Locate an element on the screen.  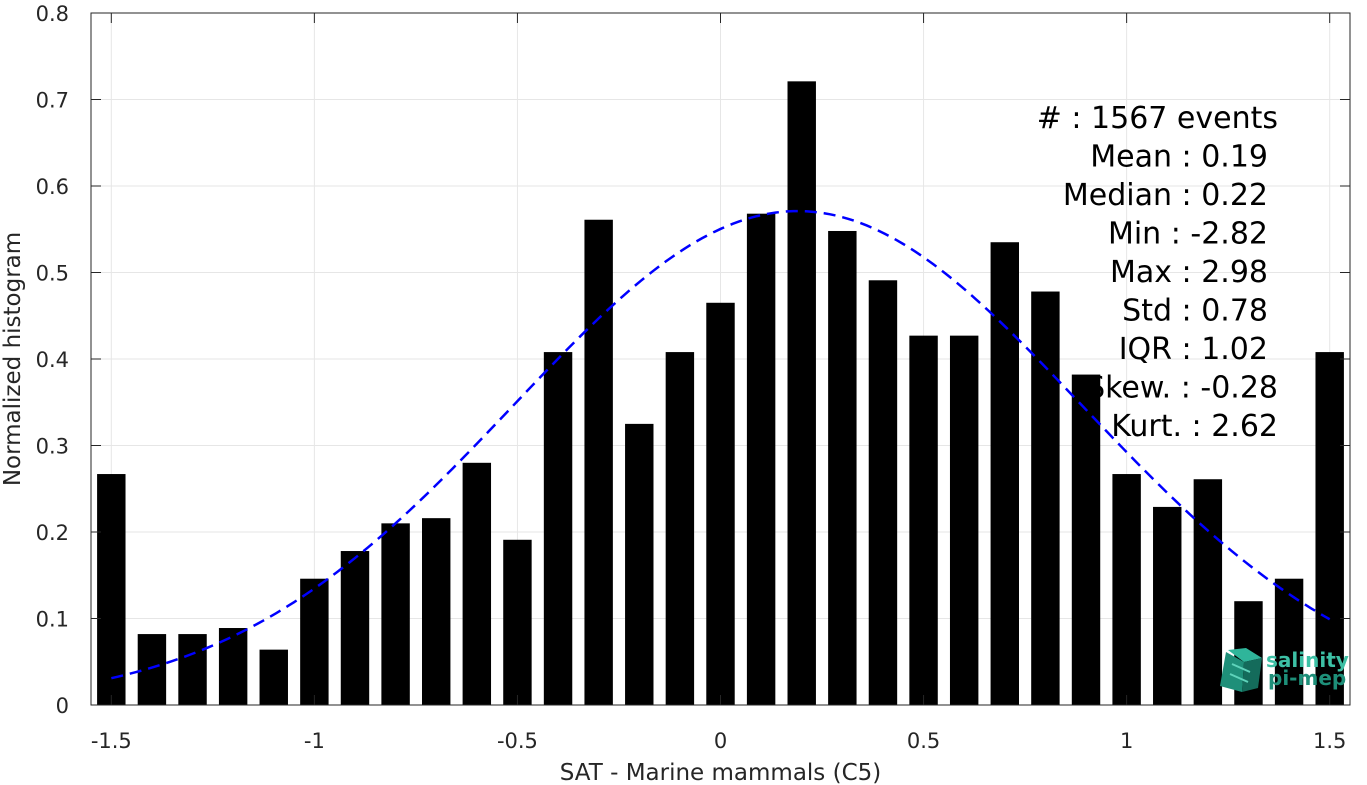
y-tick-label-4: 0.4 is located at coordinates (52, 360).